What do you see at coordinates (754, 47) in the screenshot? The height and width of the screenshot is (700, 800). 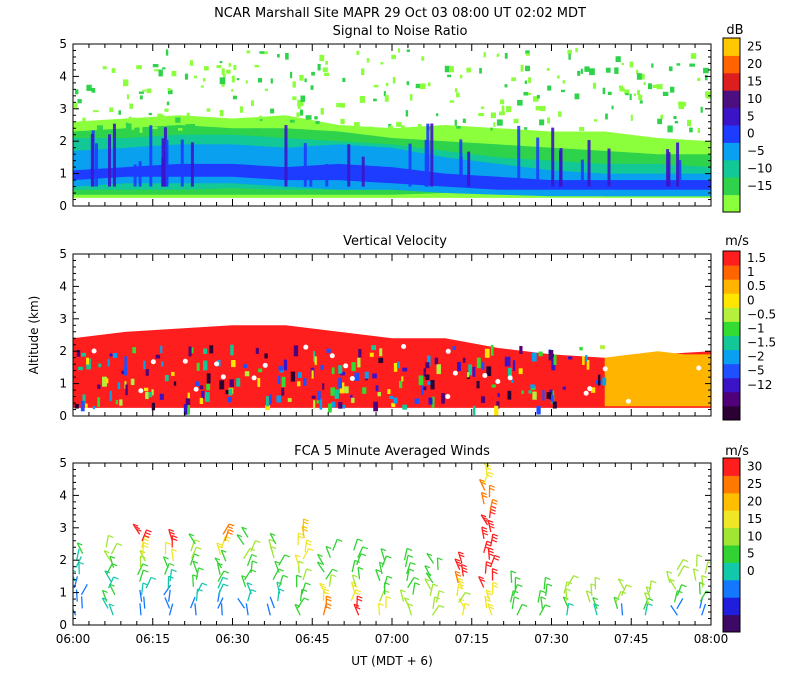 I see `colorbar-label: 25` at bounding box center [754, 47].